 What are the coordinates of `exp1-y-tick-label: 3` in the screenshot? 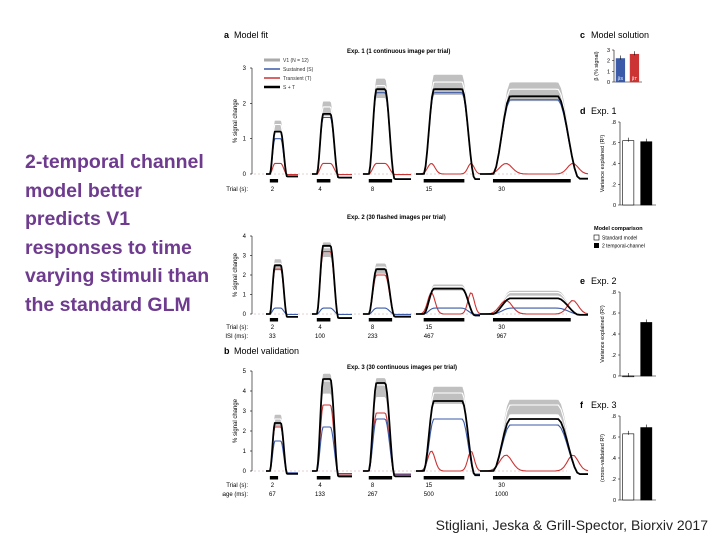 It's located at (245, 69).